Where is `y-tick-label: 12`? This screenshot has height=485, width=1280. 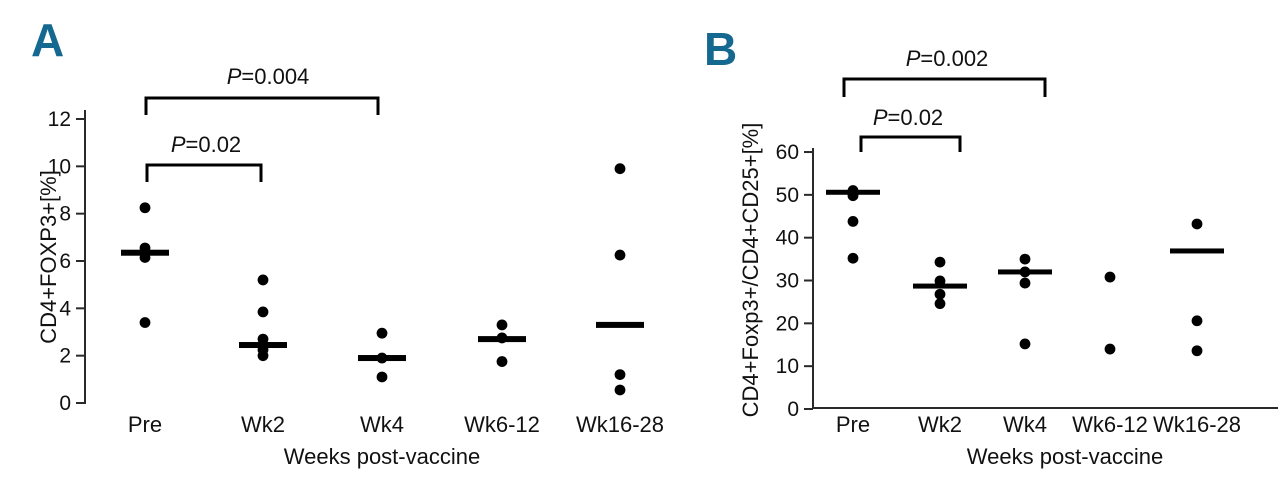
y-tick-label: 12 is located at coordinates (59, 119).